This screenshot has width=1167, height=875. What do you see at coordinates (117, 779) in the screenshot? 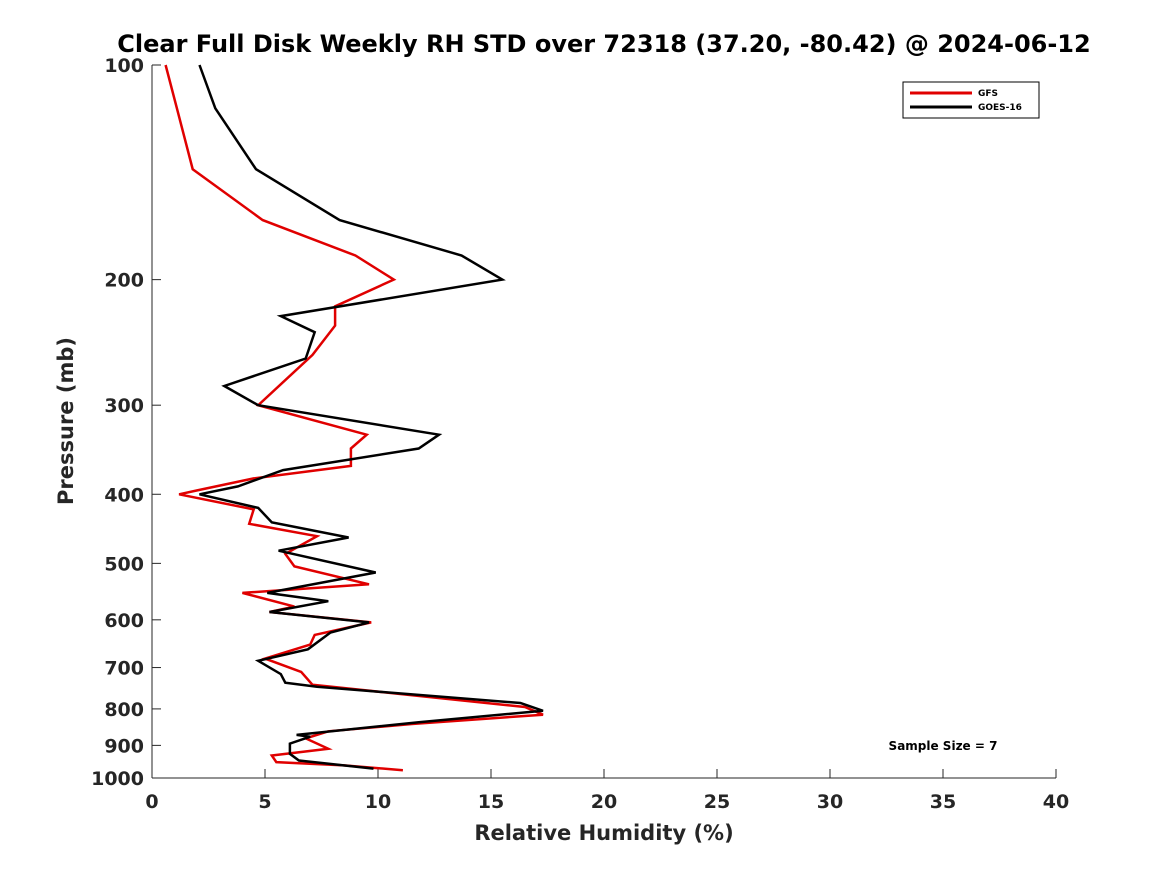
I see `y-tick-label: 1000` at bounding box center [117, 779].